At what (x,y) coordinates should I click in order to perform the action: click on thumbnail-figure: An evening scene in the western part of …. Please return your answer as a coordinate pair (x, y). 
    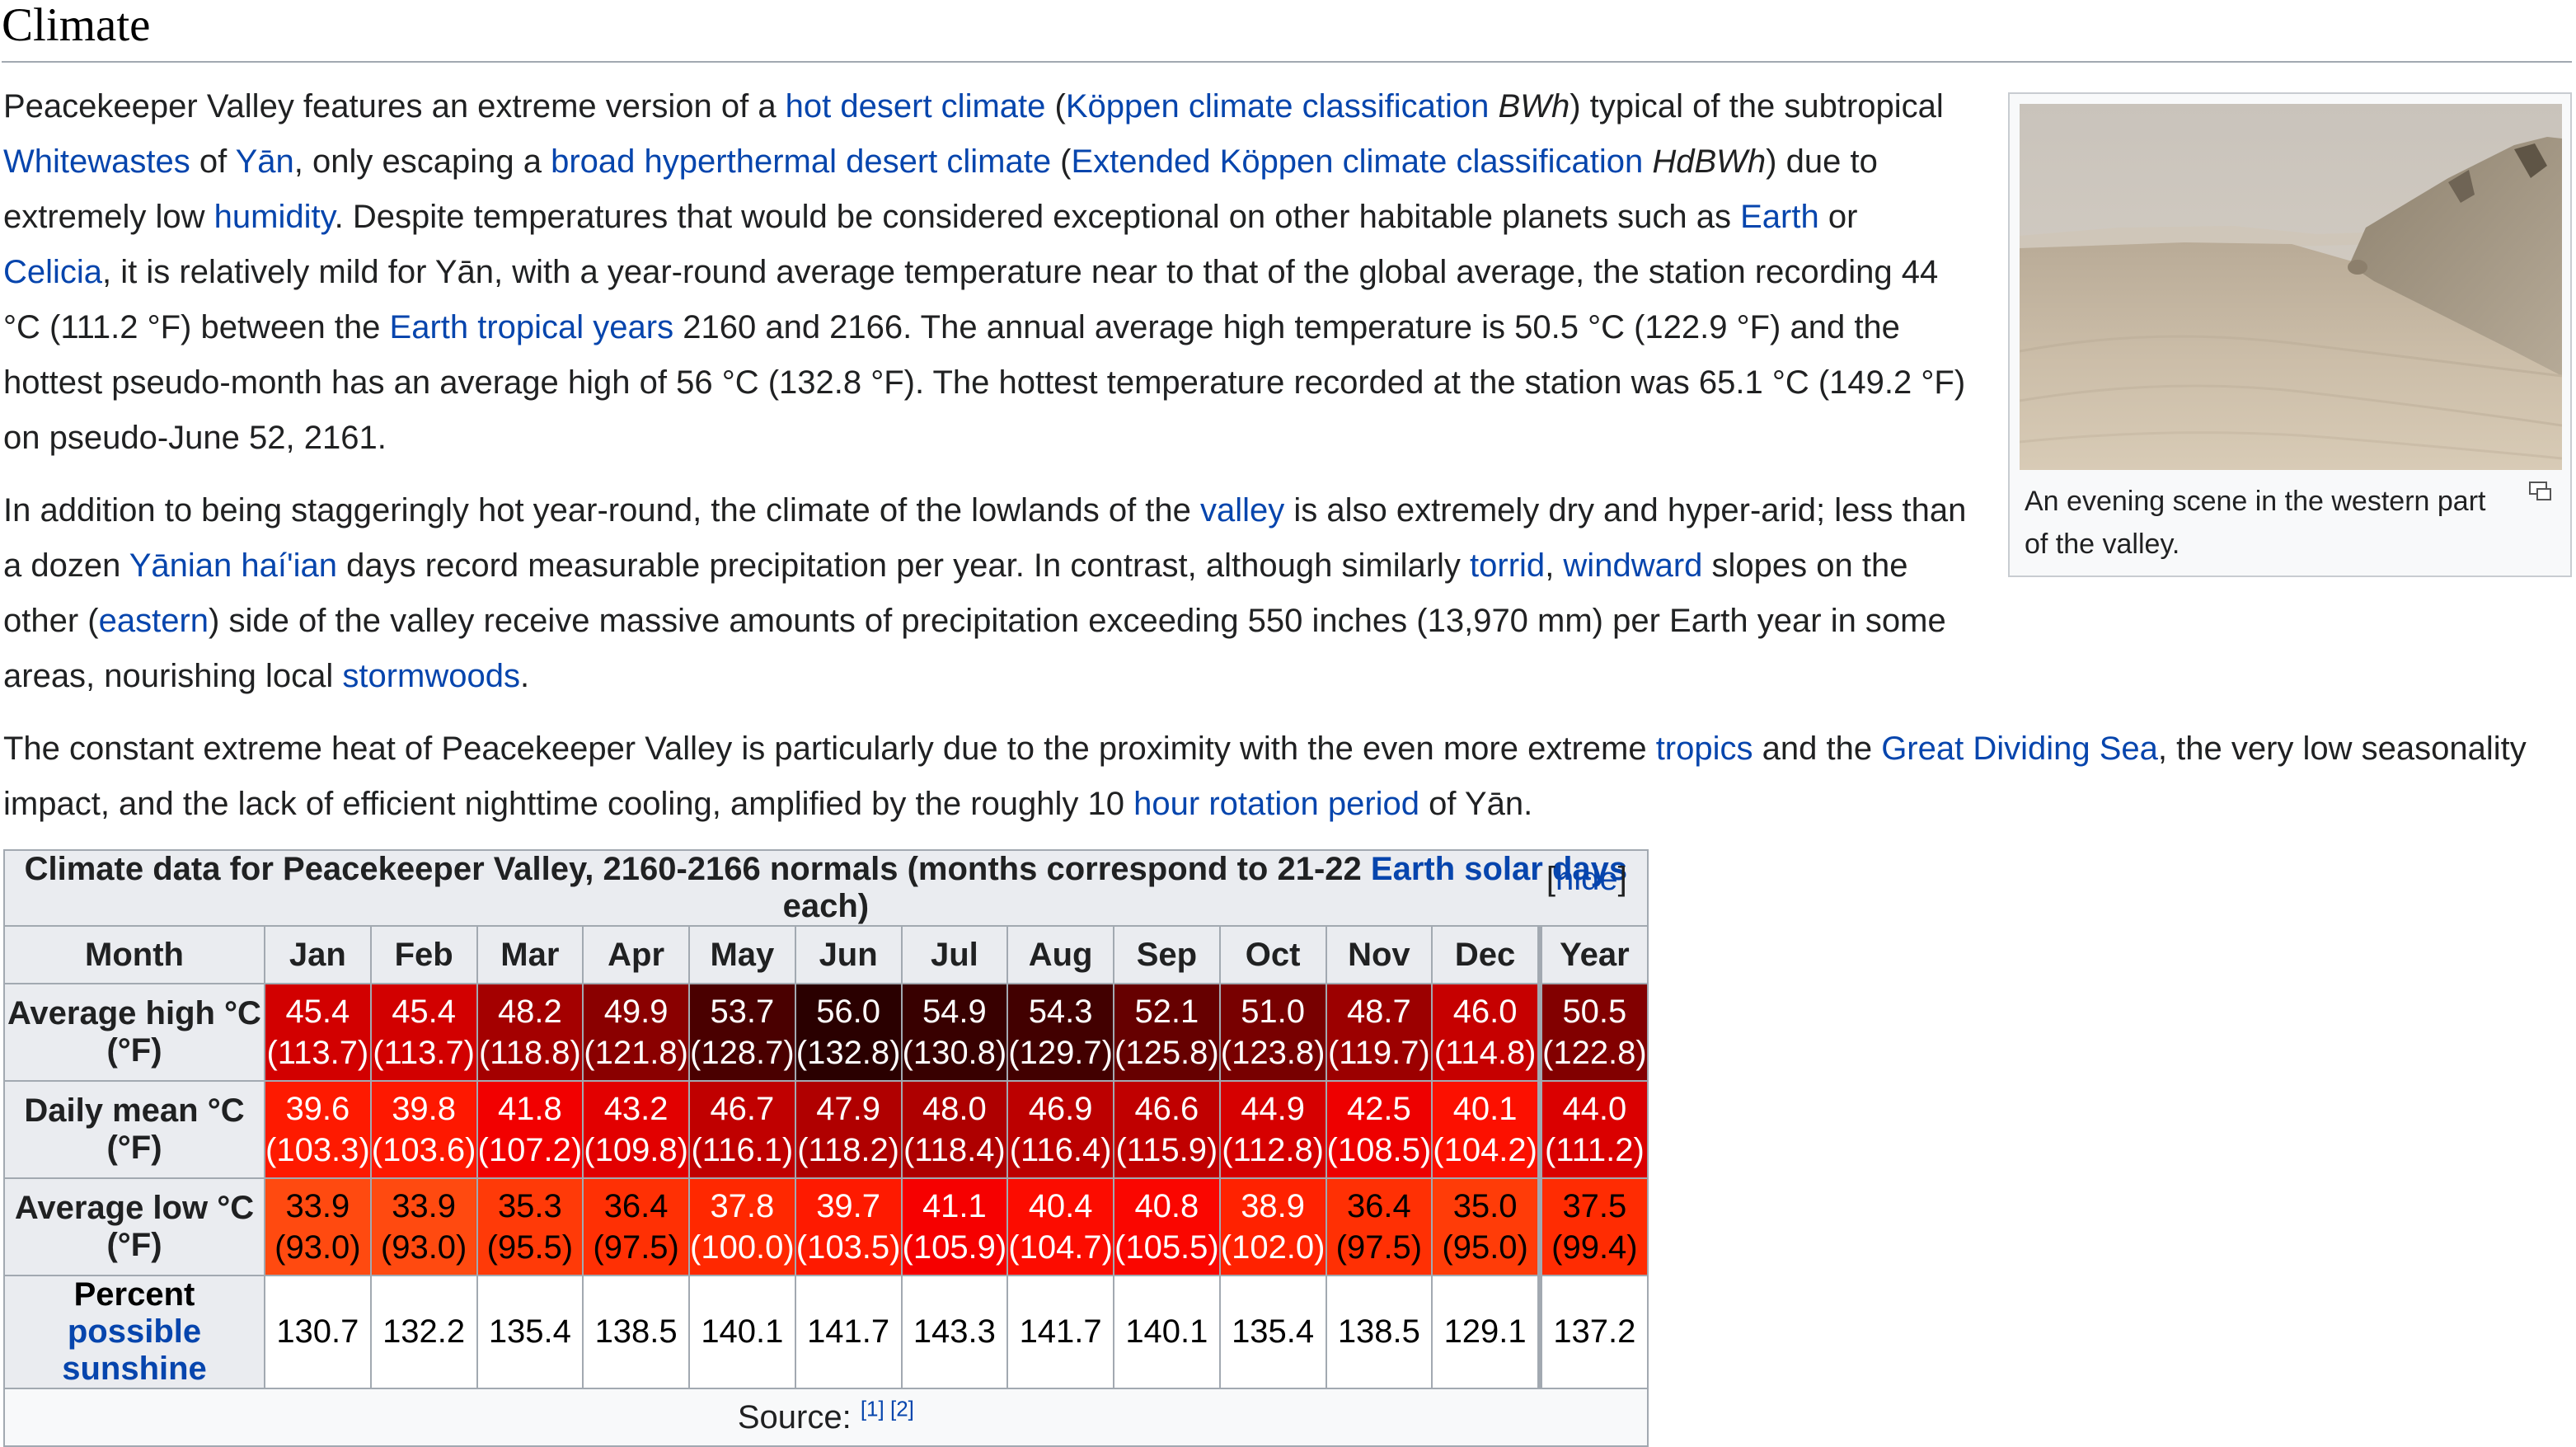
    Looking at the image, I should click on (2290, 334).